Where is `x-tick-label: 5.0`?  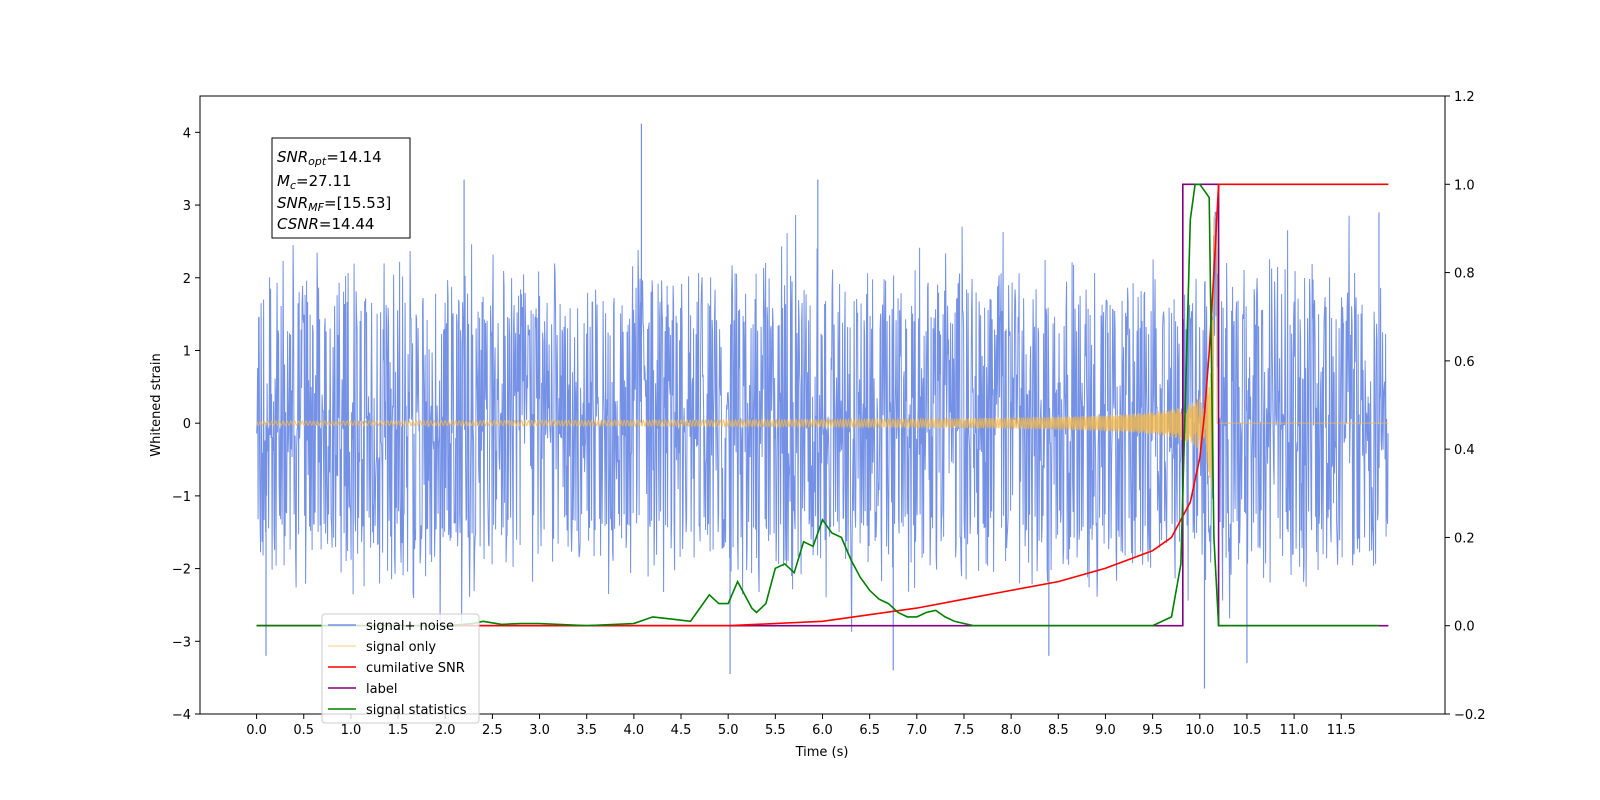
x-tick-label: 5.0 is located at coordinates (728, 730).